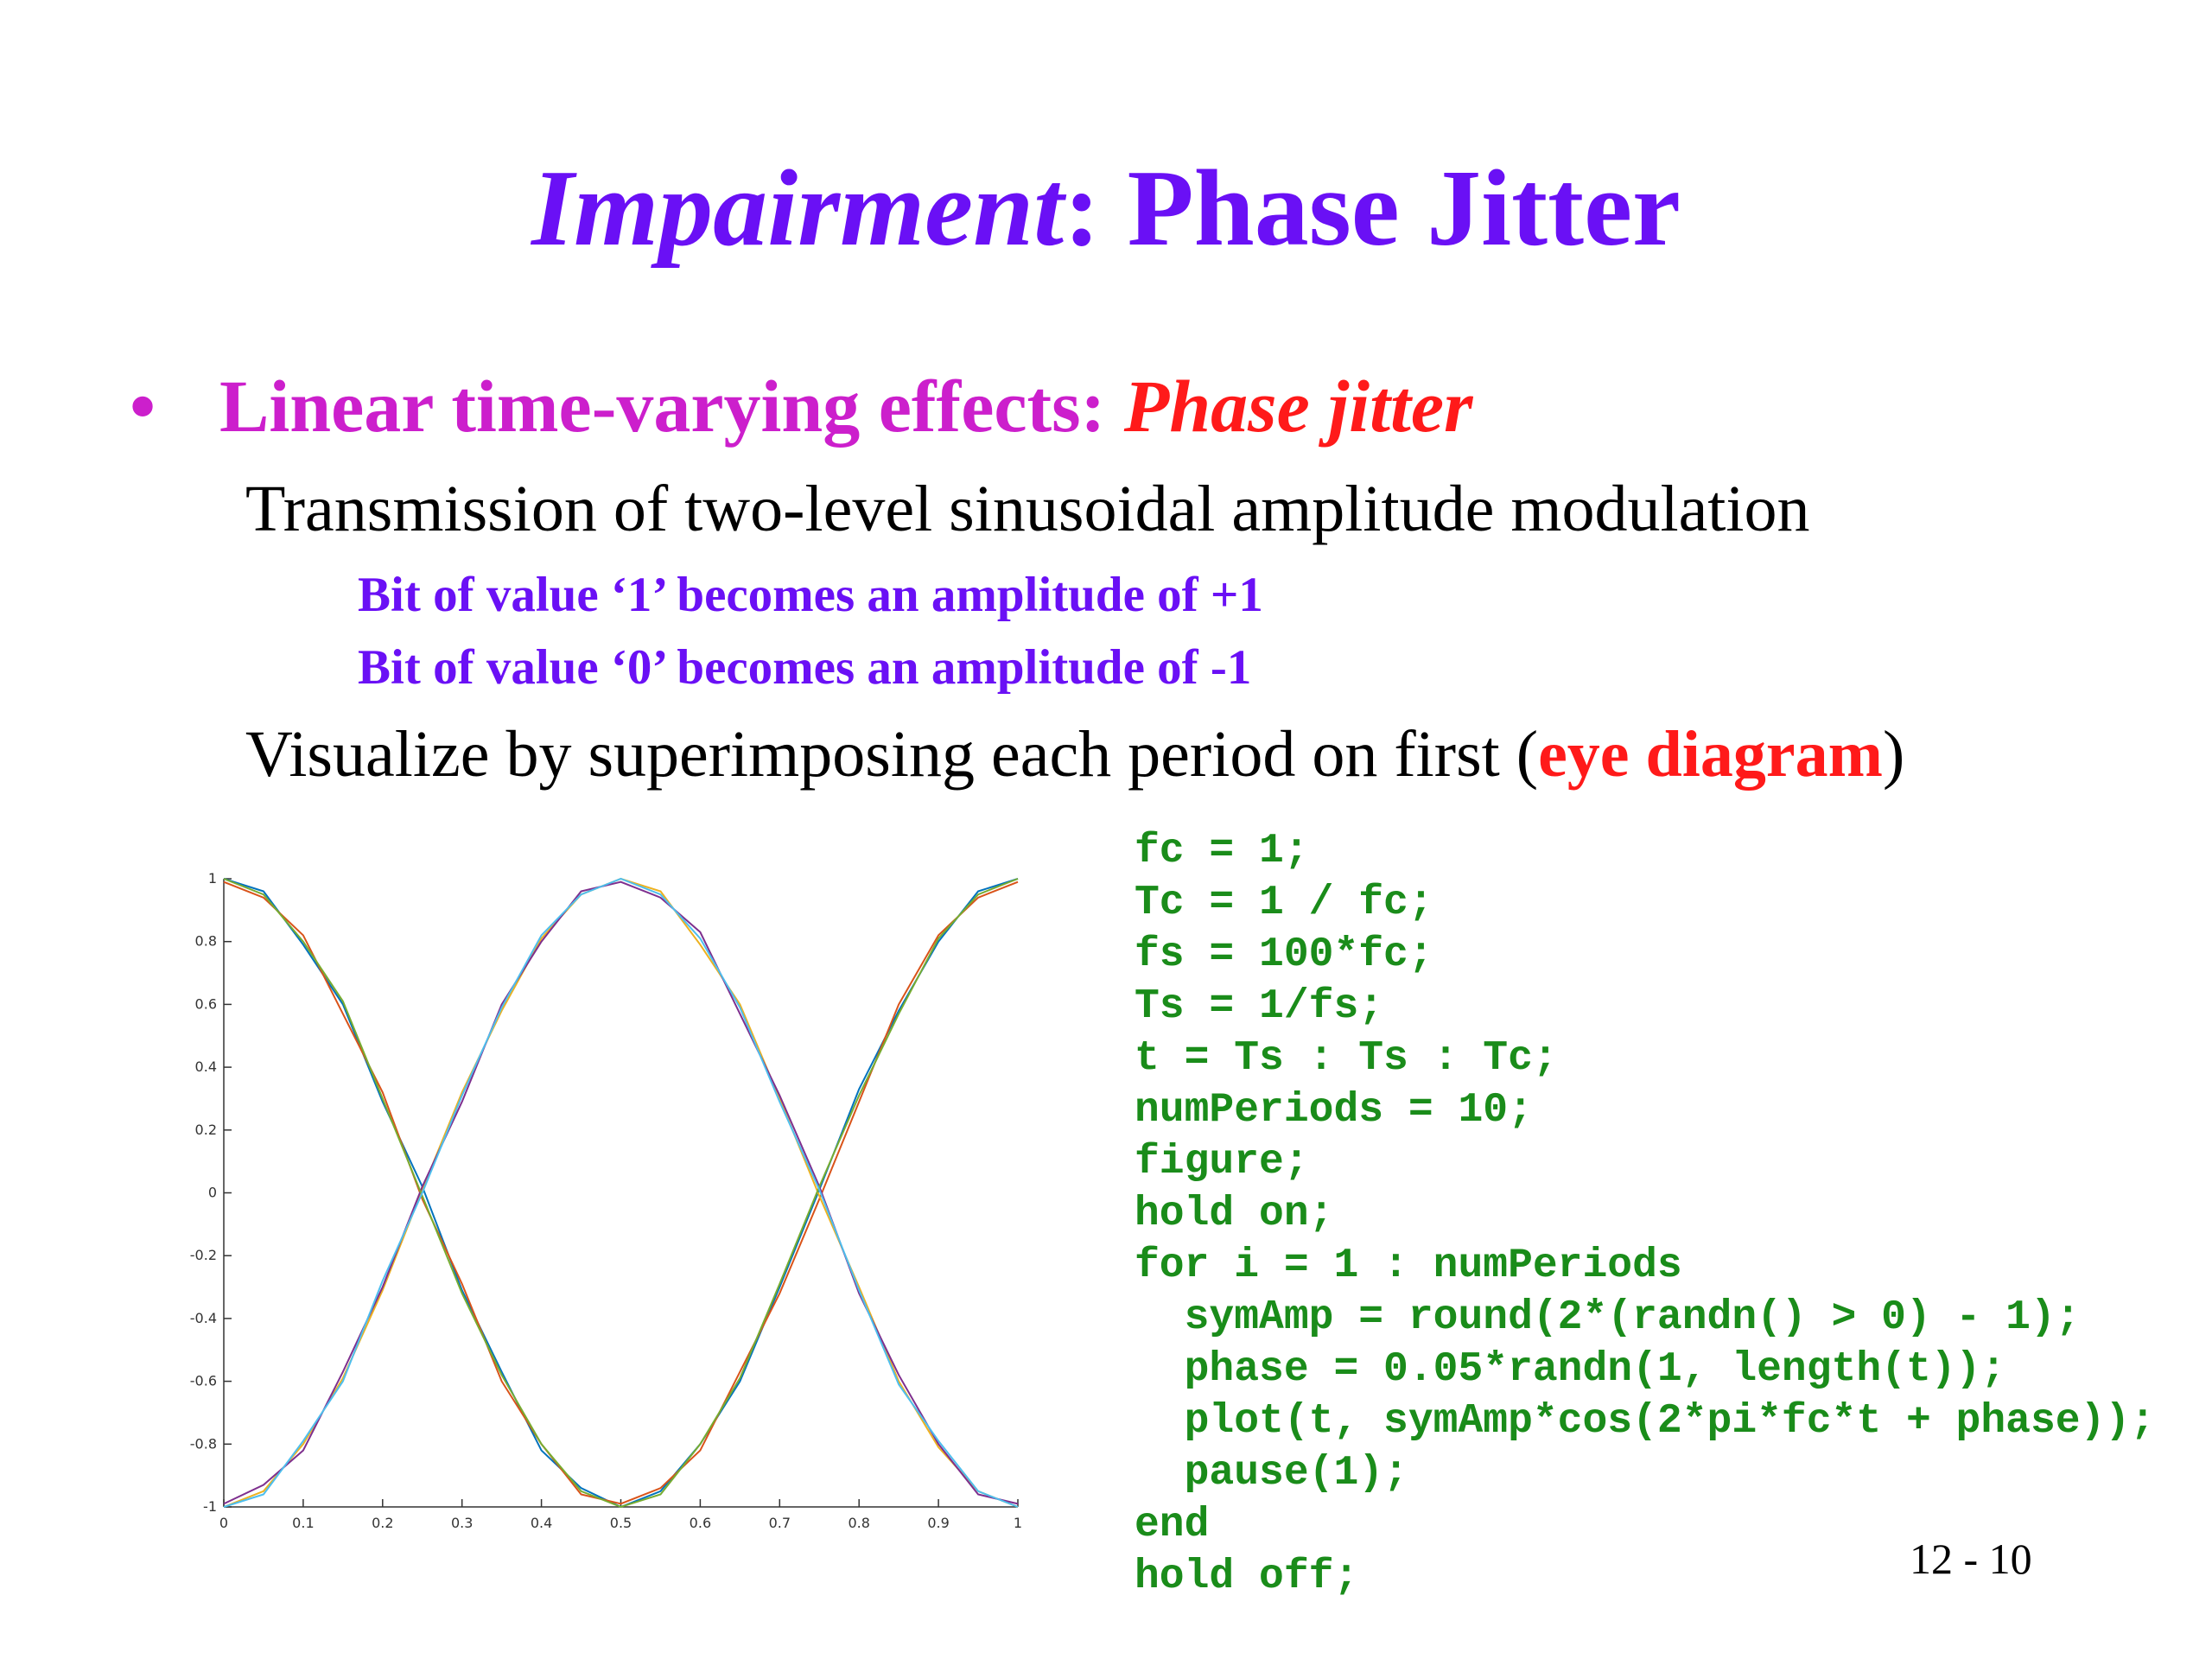 The image size is (2212, 1659). I want to click on code-line: end, so click(1172, 1525).